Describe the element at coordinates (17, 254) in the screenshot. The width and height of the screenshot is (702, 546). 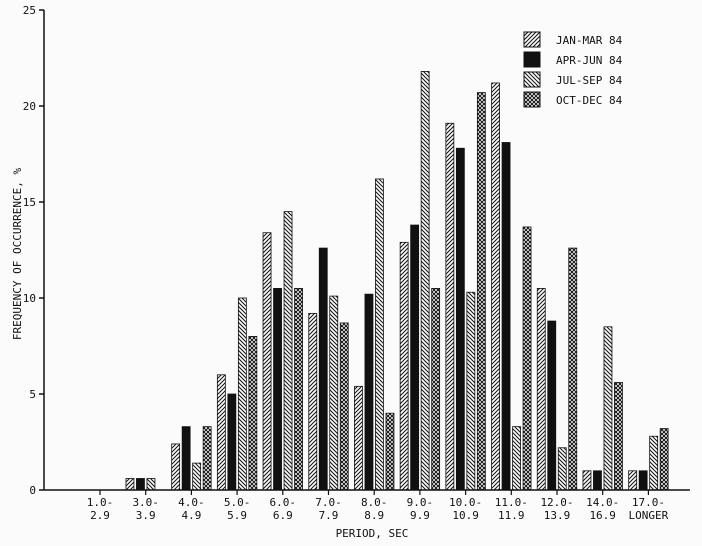
I see `y-axis-title: FREQUENCY OF OCCURRENCE, %` at that location.